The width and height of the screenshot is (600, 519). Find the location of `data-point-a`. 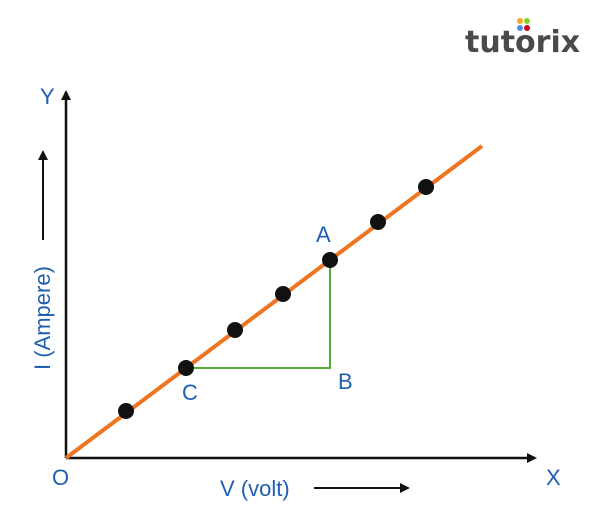

data-point-a is located at coordinates (330, 260).